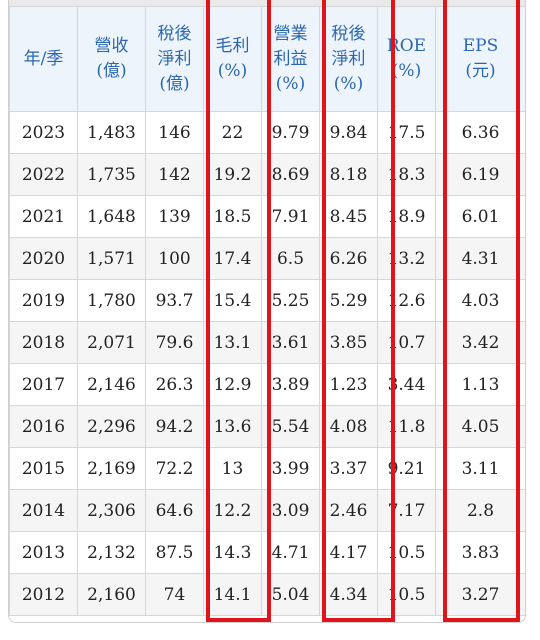 The width and height of the screenshot is (540, 640). I want to click on header-net-income: 稅後 淨利 (億), so click(174, 59).